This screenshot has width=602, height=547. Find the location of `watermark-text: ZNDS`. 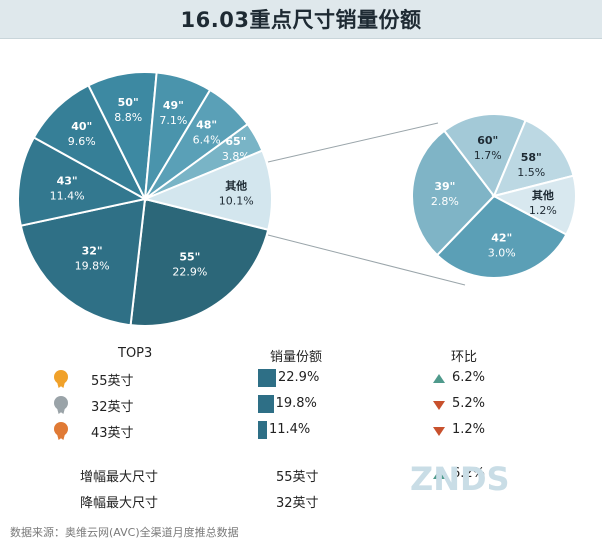

watermark-text: ZNDS is located at coordinates (460, 479).